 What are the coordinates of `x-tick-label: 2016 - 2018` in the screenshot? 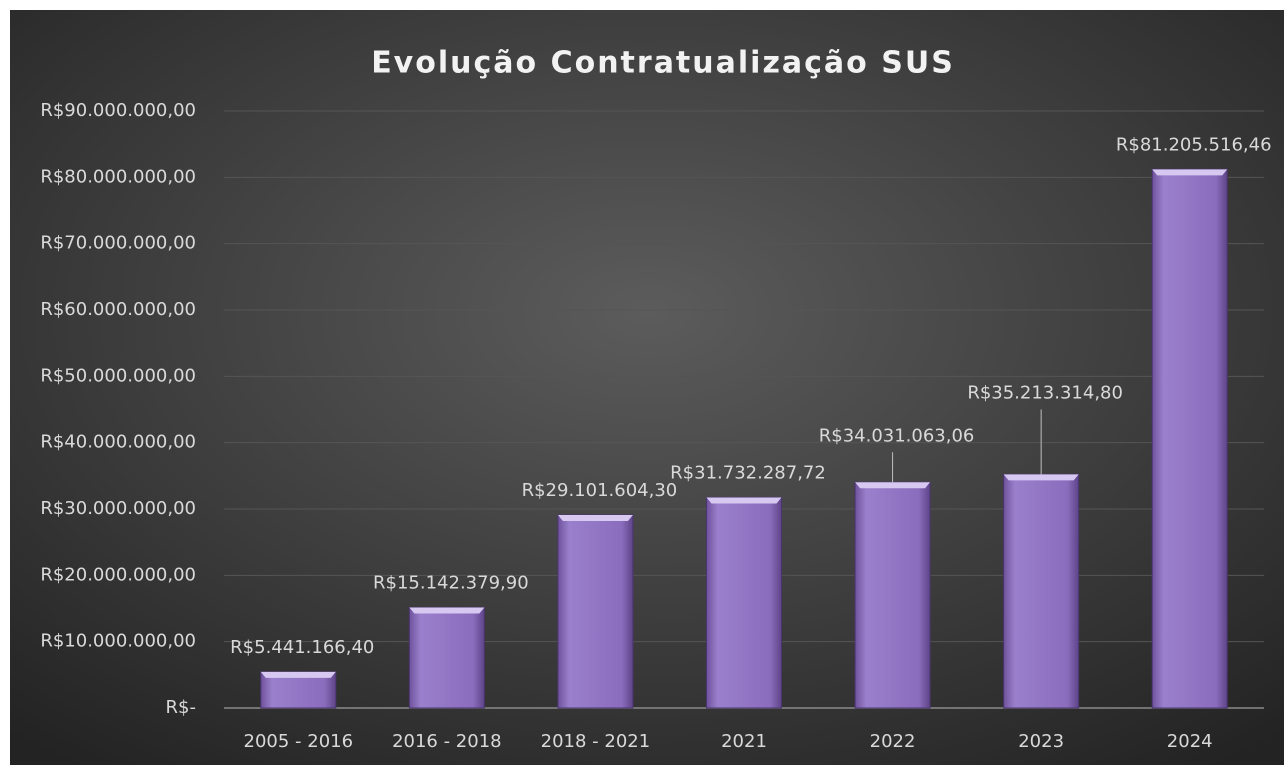 It's located at (447, 741).